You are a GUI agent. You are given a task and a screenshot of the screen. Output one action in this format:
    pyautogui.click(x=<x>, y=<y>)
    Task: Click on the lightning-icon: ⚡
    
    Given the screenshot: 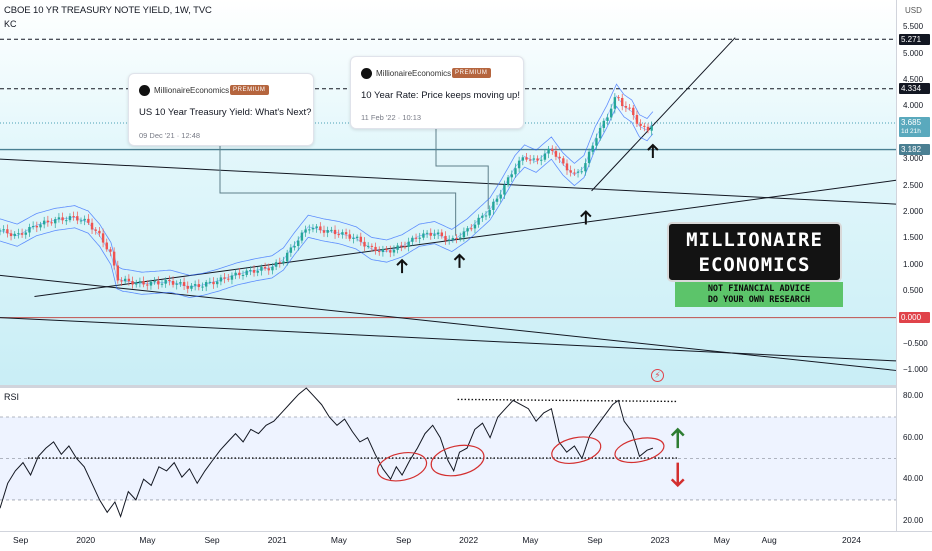 What is the action you would take?
    pyautogui.click(x=657, y=375)
    